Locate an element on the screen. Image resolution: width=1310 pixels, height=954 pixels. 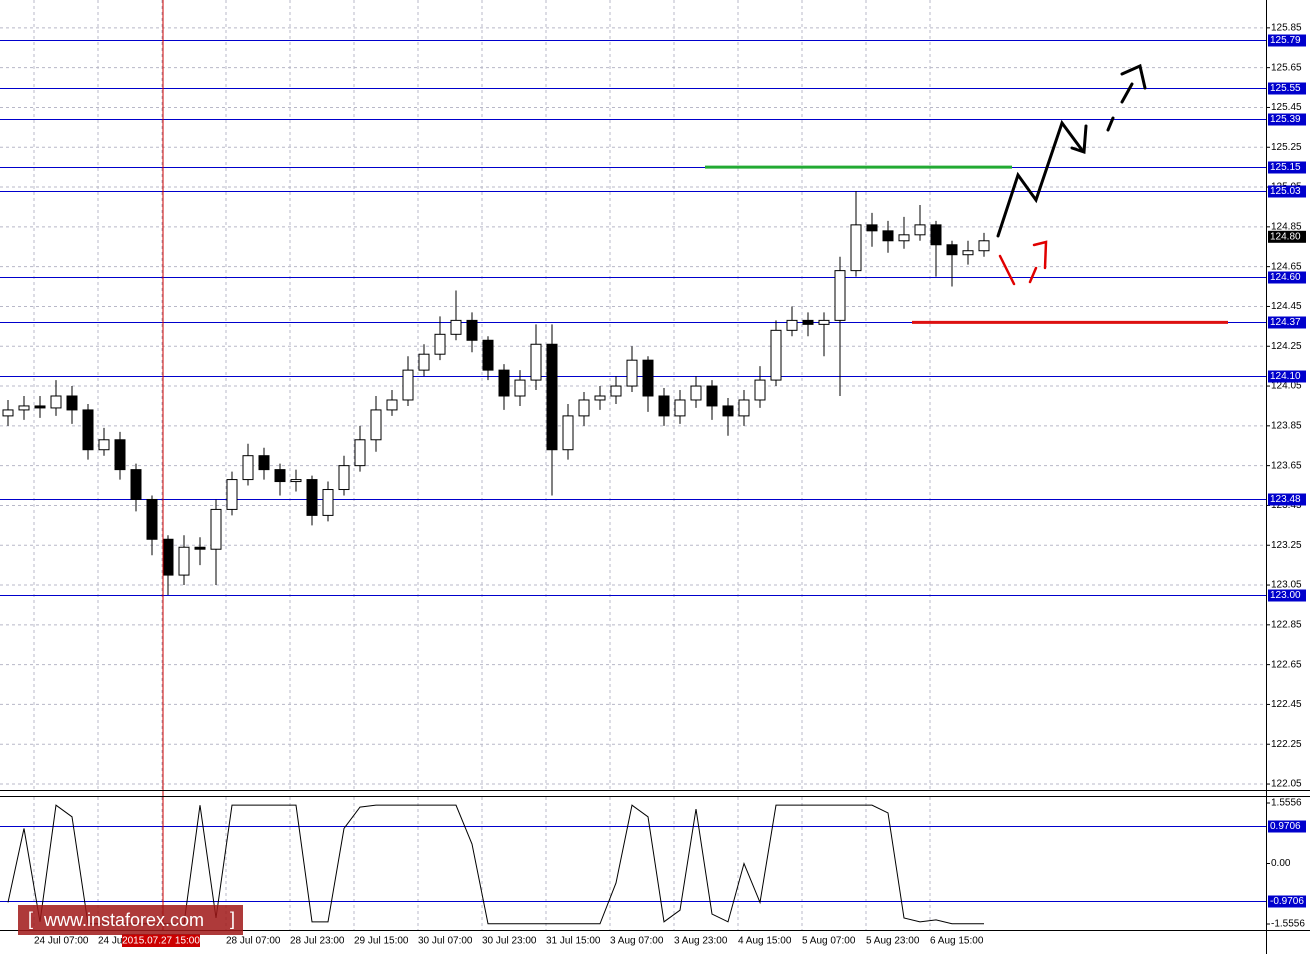
arrow-head is located at coordinates (1079, 139).